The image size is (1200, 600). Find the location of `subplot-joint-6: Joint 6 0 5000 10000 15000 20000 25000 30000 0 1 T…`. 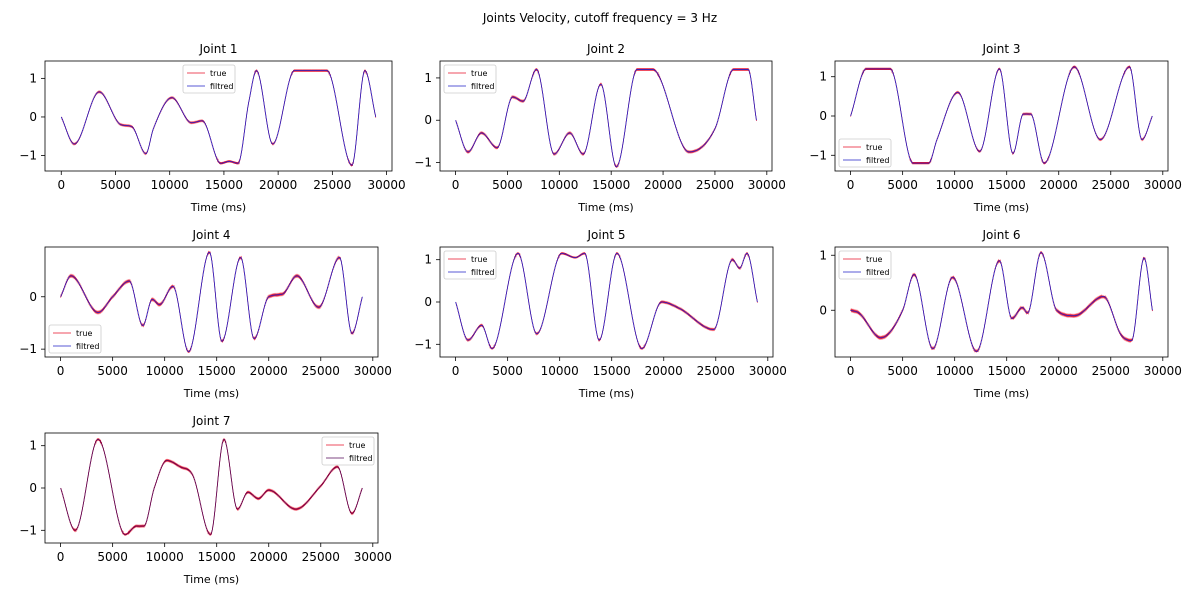

subplot-joint-6: Joint 6 0 5000 10000 15000 20000 25000 30000 0 1 T… is located at coordinates (1000, 314).